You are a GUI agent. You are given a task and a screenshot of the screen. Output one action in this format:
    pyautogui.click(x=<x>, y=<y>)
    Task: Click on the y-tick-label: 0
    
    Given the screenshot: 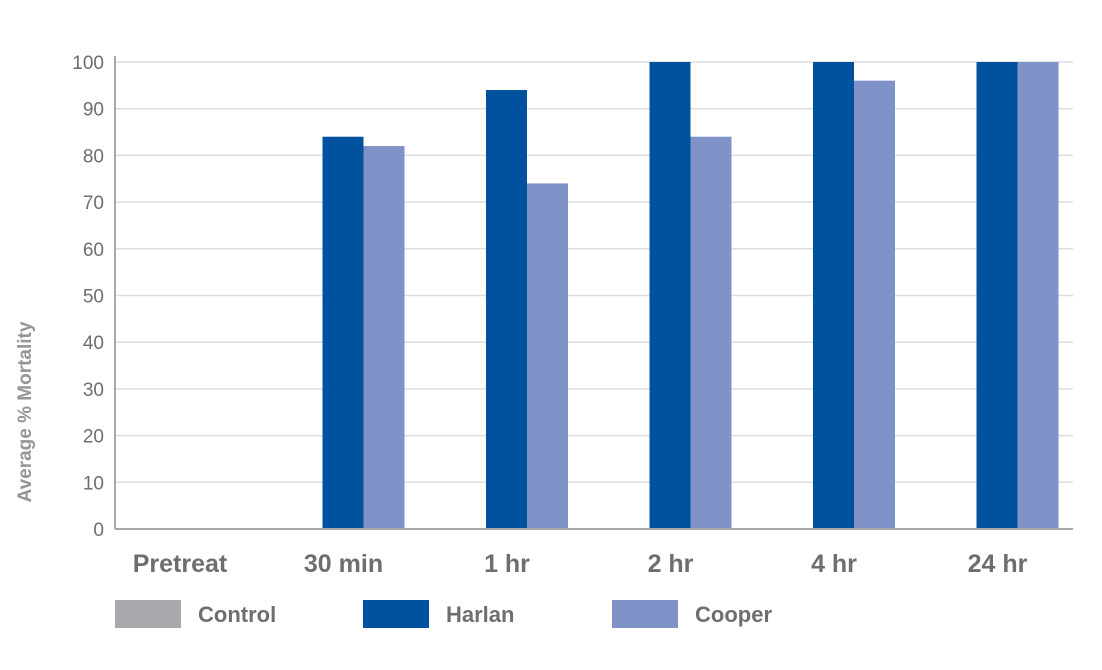 What is the action you would take?
    pyautogui.click(x=98, y=530)
    